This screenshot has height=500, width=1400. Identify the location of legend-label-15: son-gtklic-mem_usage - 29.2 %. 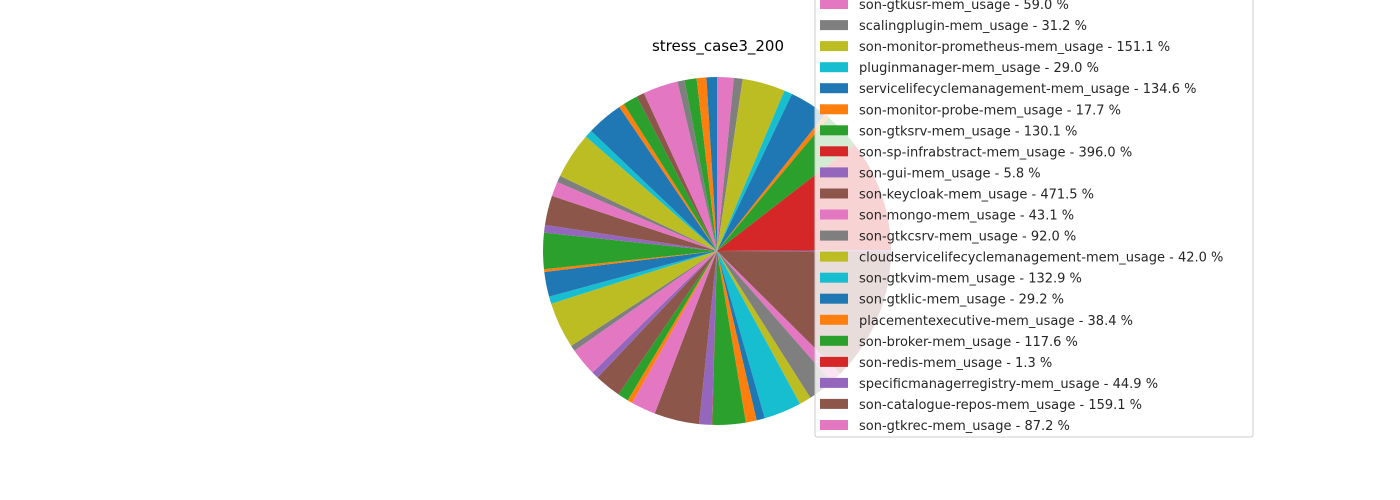
(961, 300).